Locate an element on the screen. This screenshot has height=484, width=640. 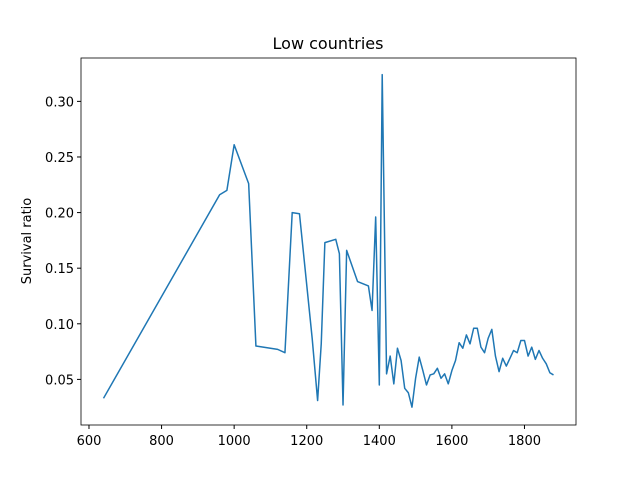
y-tick-label: 0.10 is located at coordinates (59, 325).